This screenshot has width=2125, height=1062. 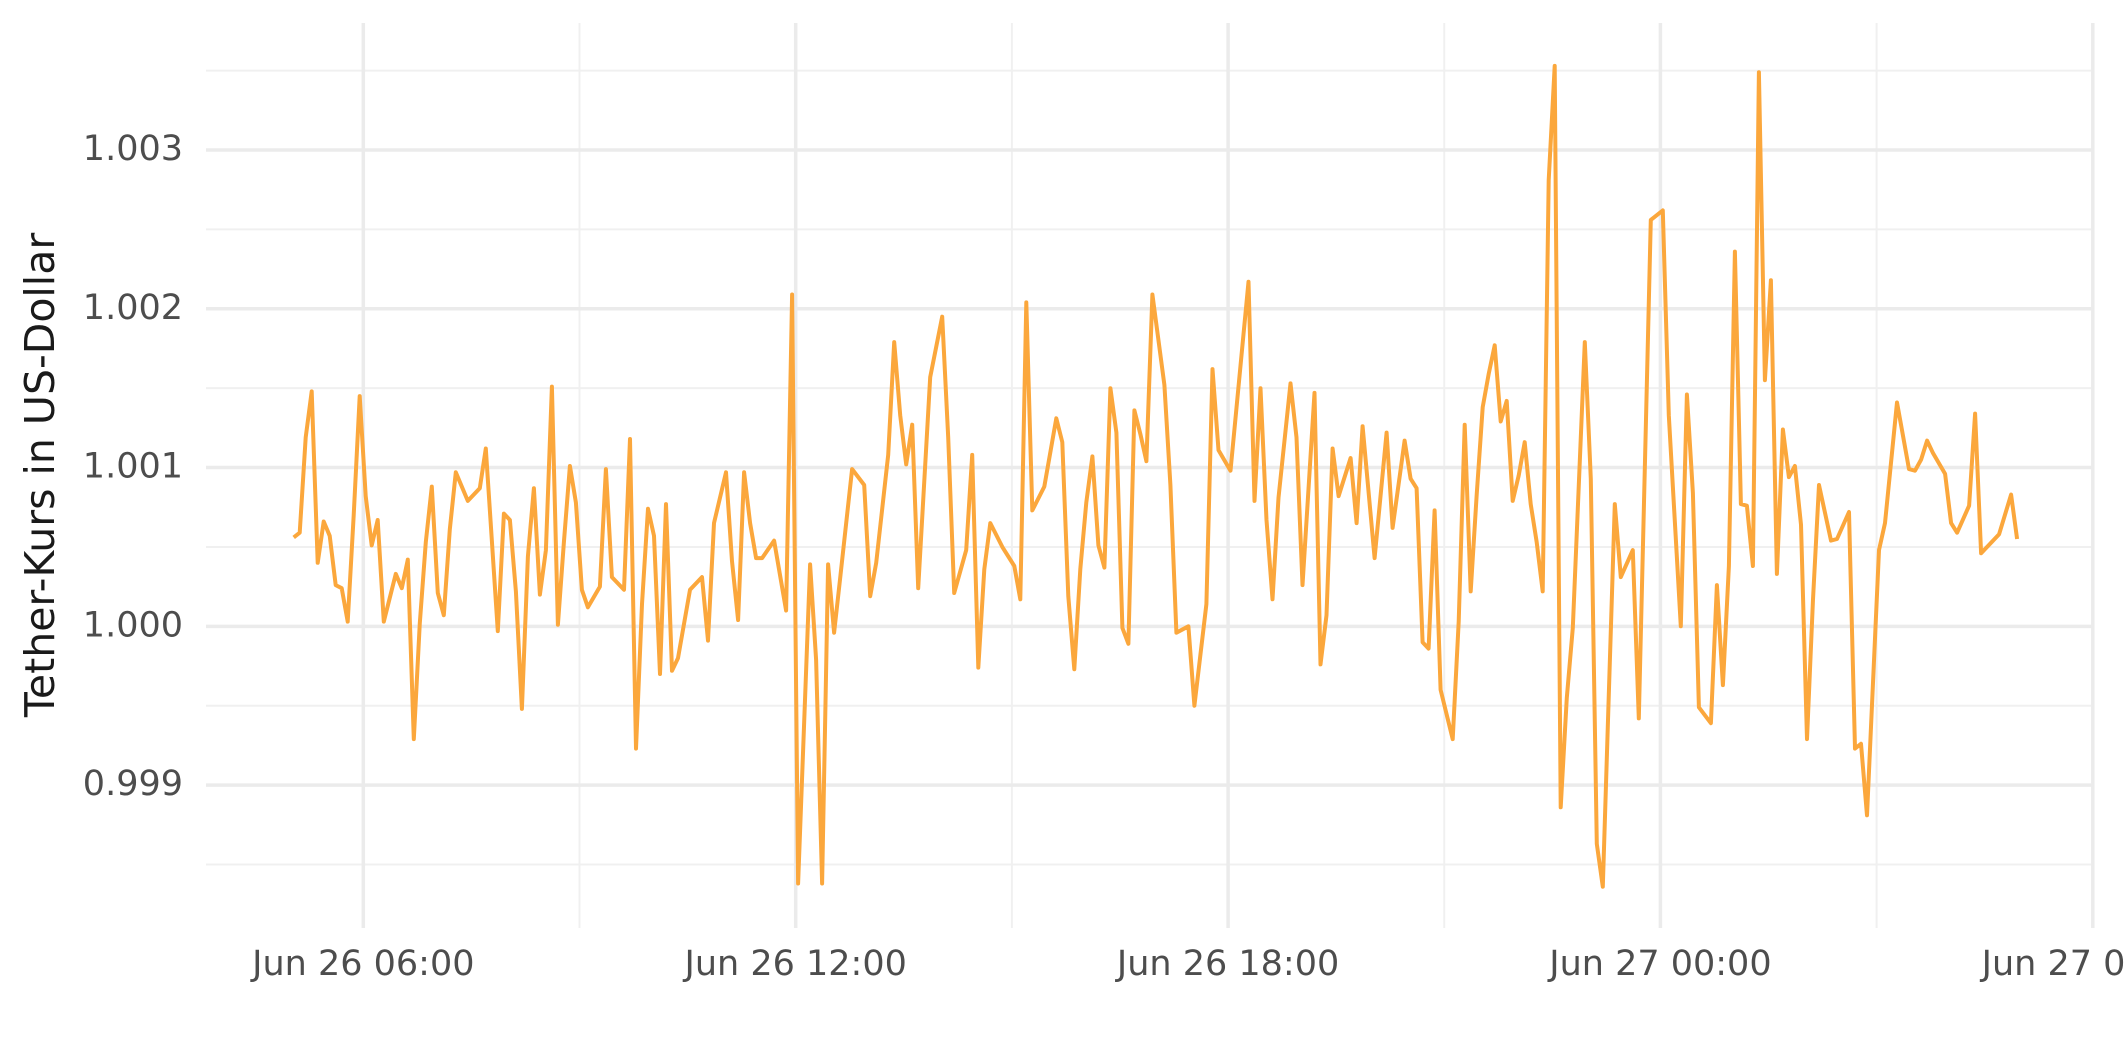 What do you see at coordinates (362, 964) in the screenshot?
I see `x-tick-label: Jun 26 06:00` at bounding box center [362, 964].